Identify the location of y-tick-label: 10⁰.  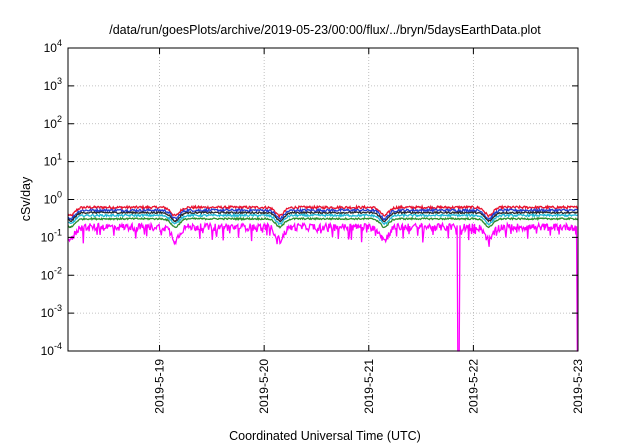
(53, 198).